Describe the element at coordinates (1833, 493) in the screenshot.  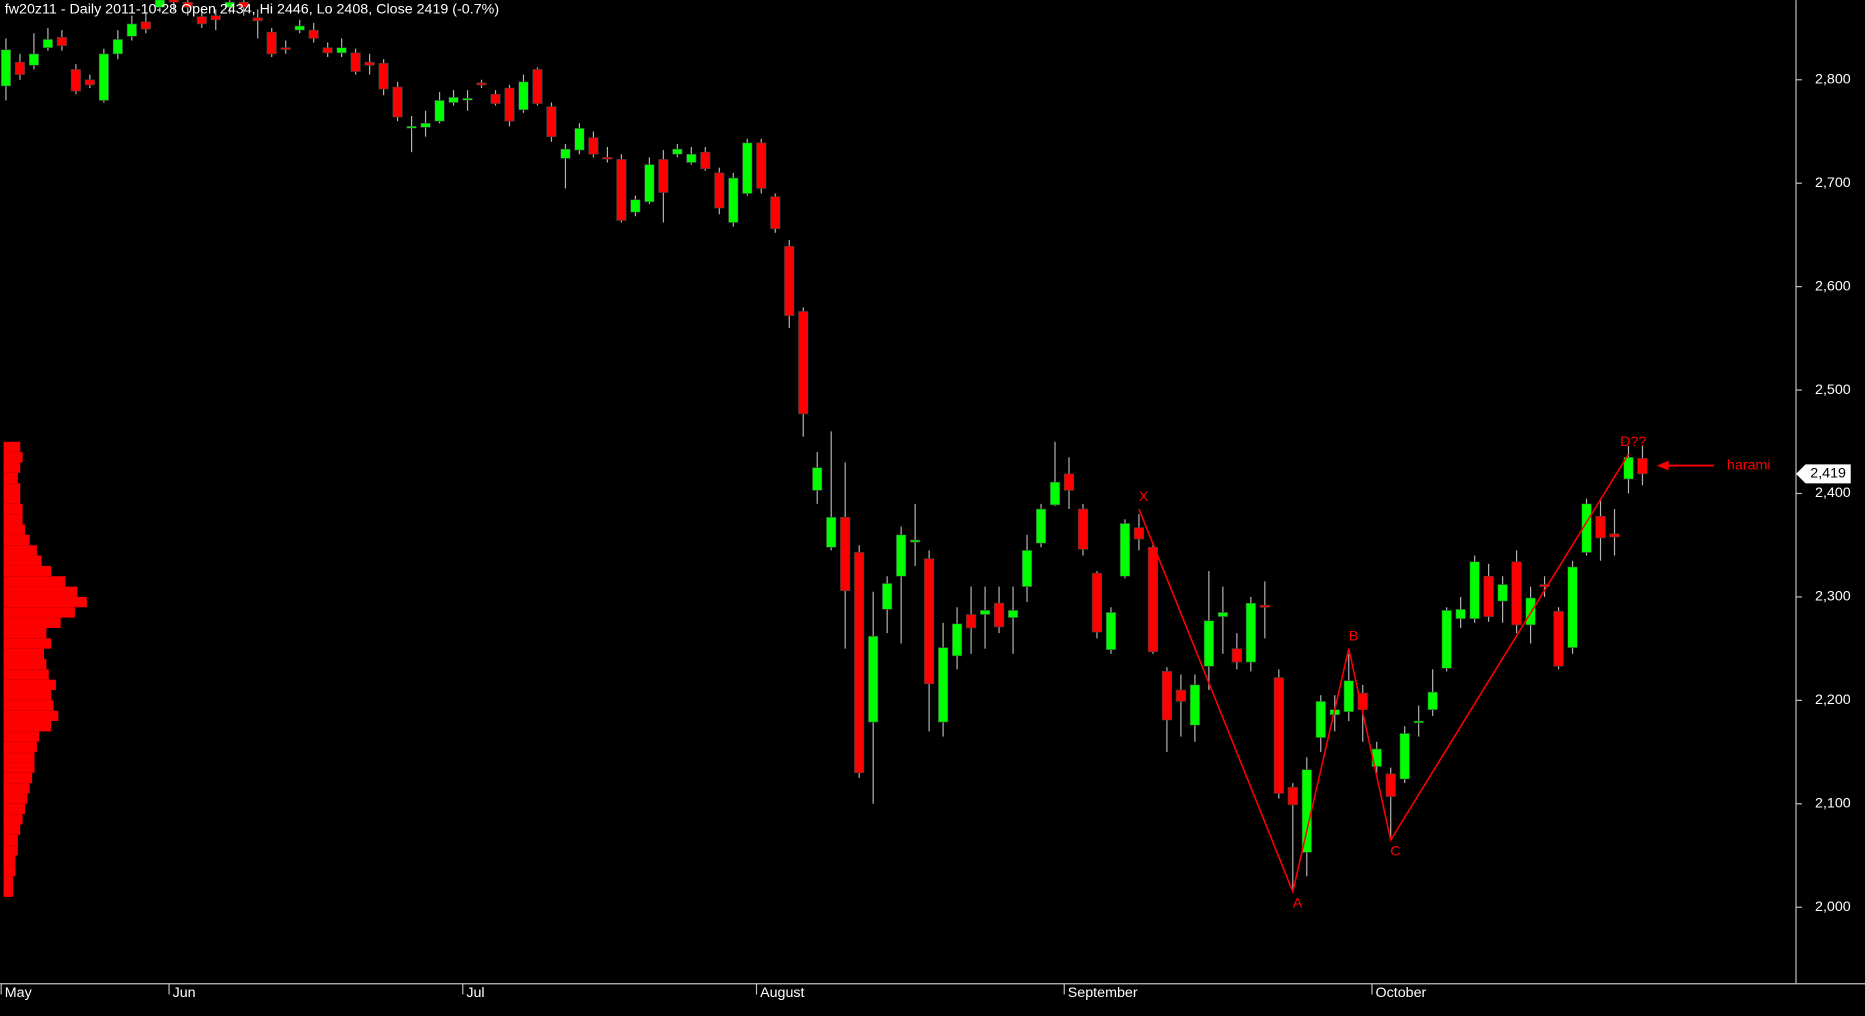
I see `y-tick-label: 2,400` at that location.